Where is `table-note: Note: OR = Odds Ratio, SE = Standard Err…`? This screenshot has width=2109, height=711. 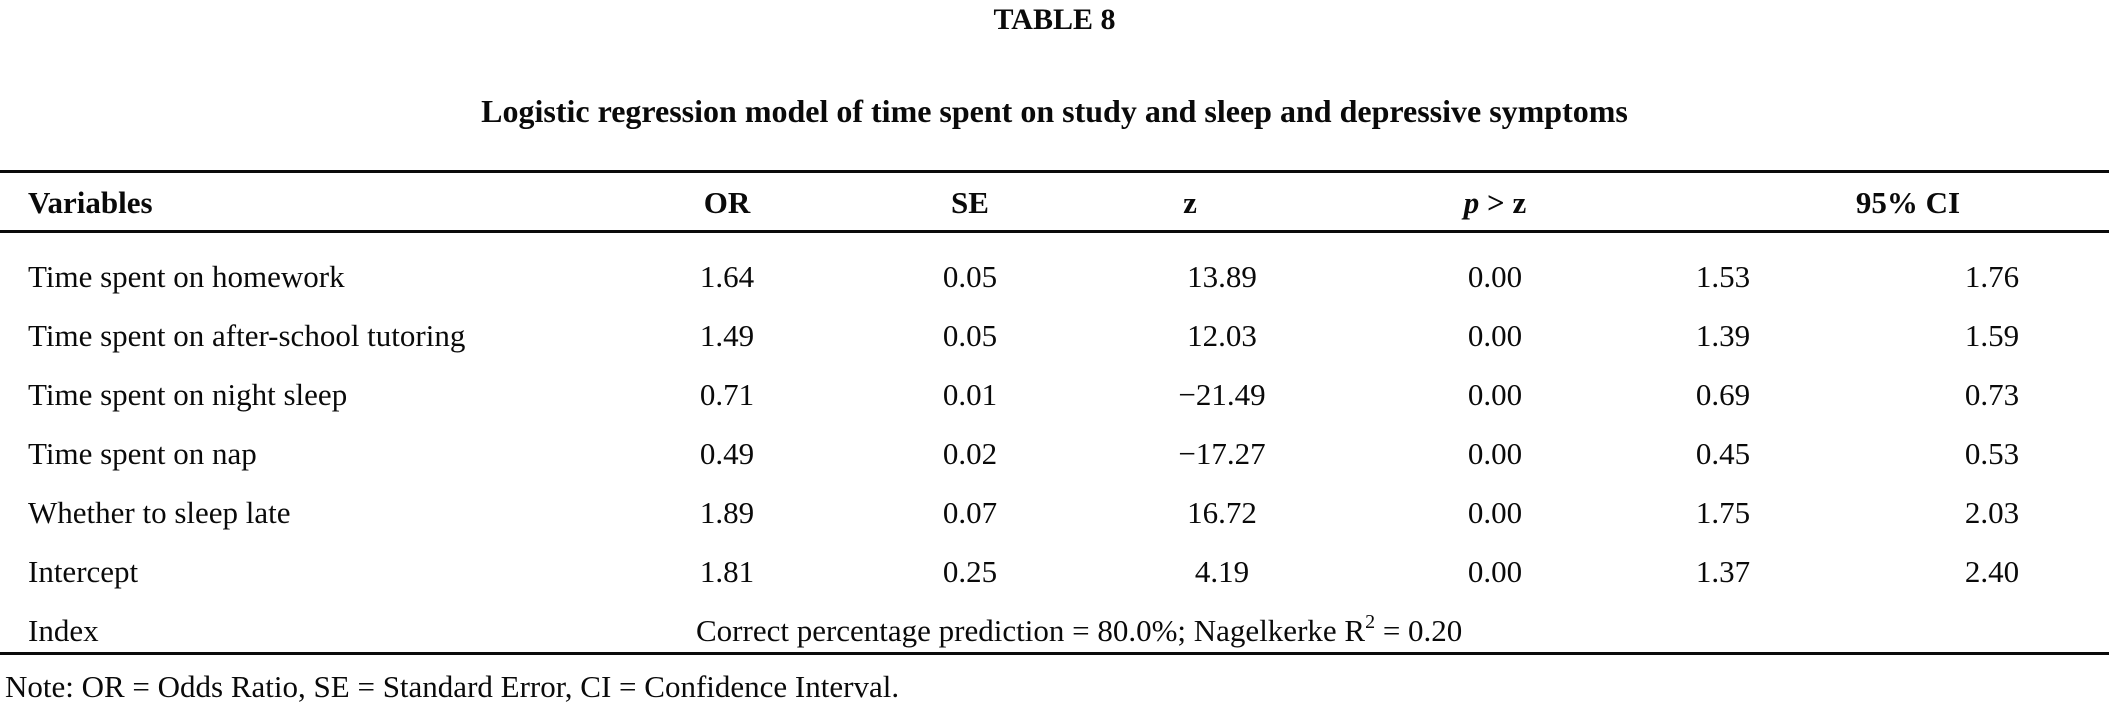 table-note: Note: OR = Odds Ratio, SE = Standard Err… is located at coordinates (452, 686).